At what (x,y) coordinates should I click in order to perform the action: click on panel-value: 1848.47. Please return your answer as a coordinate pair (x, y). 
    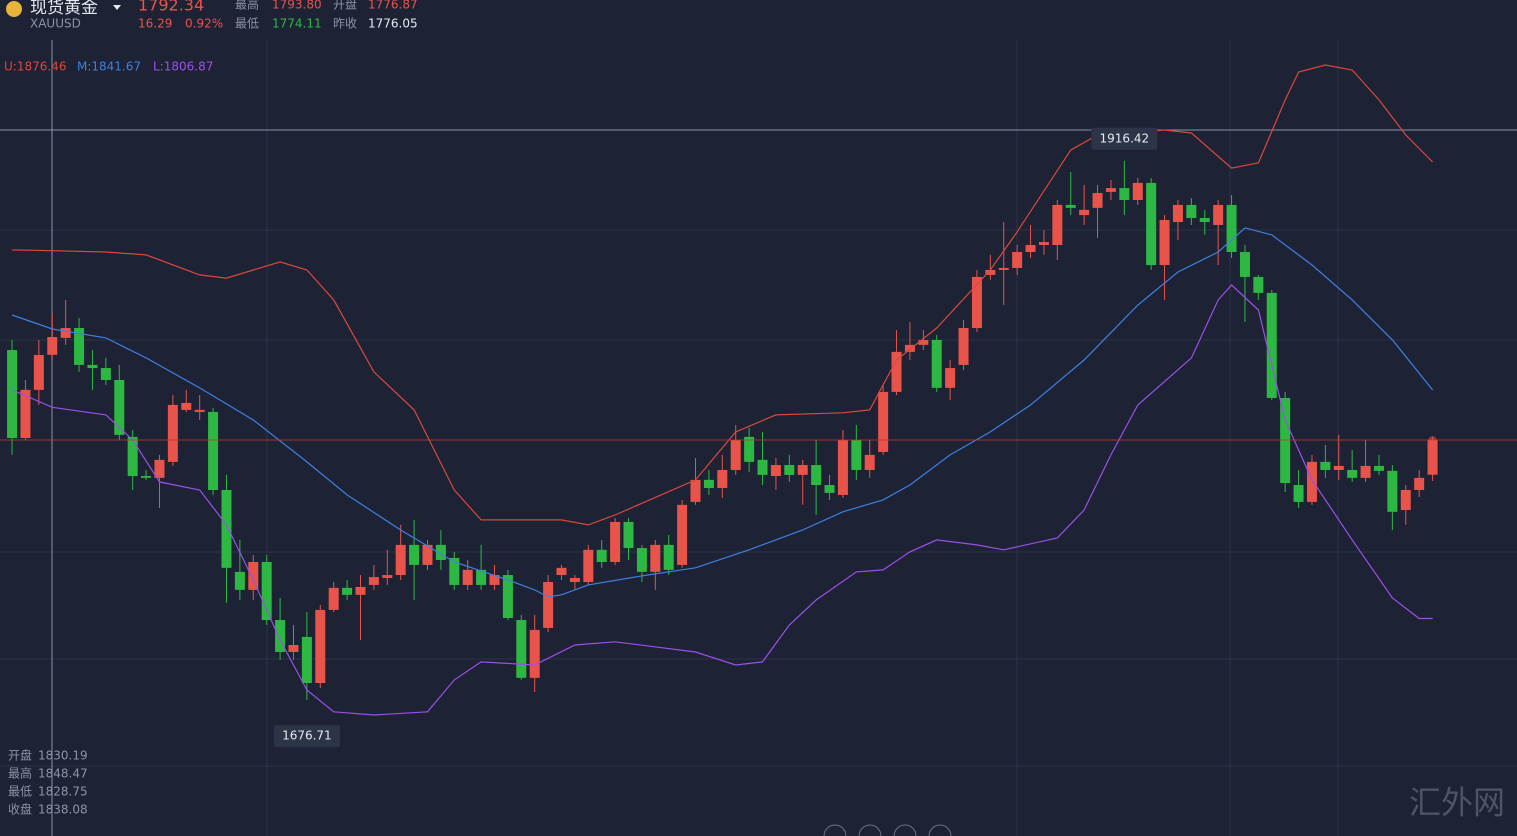
    Looking at the image, I should click on (63, 774).